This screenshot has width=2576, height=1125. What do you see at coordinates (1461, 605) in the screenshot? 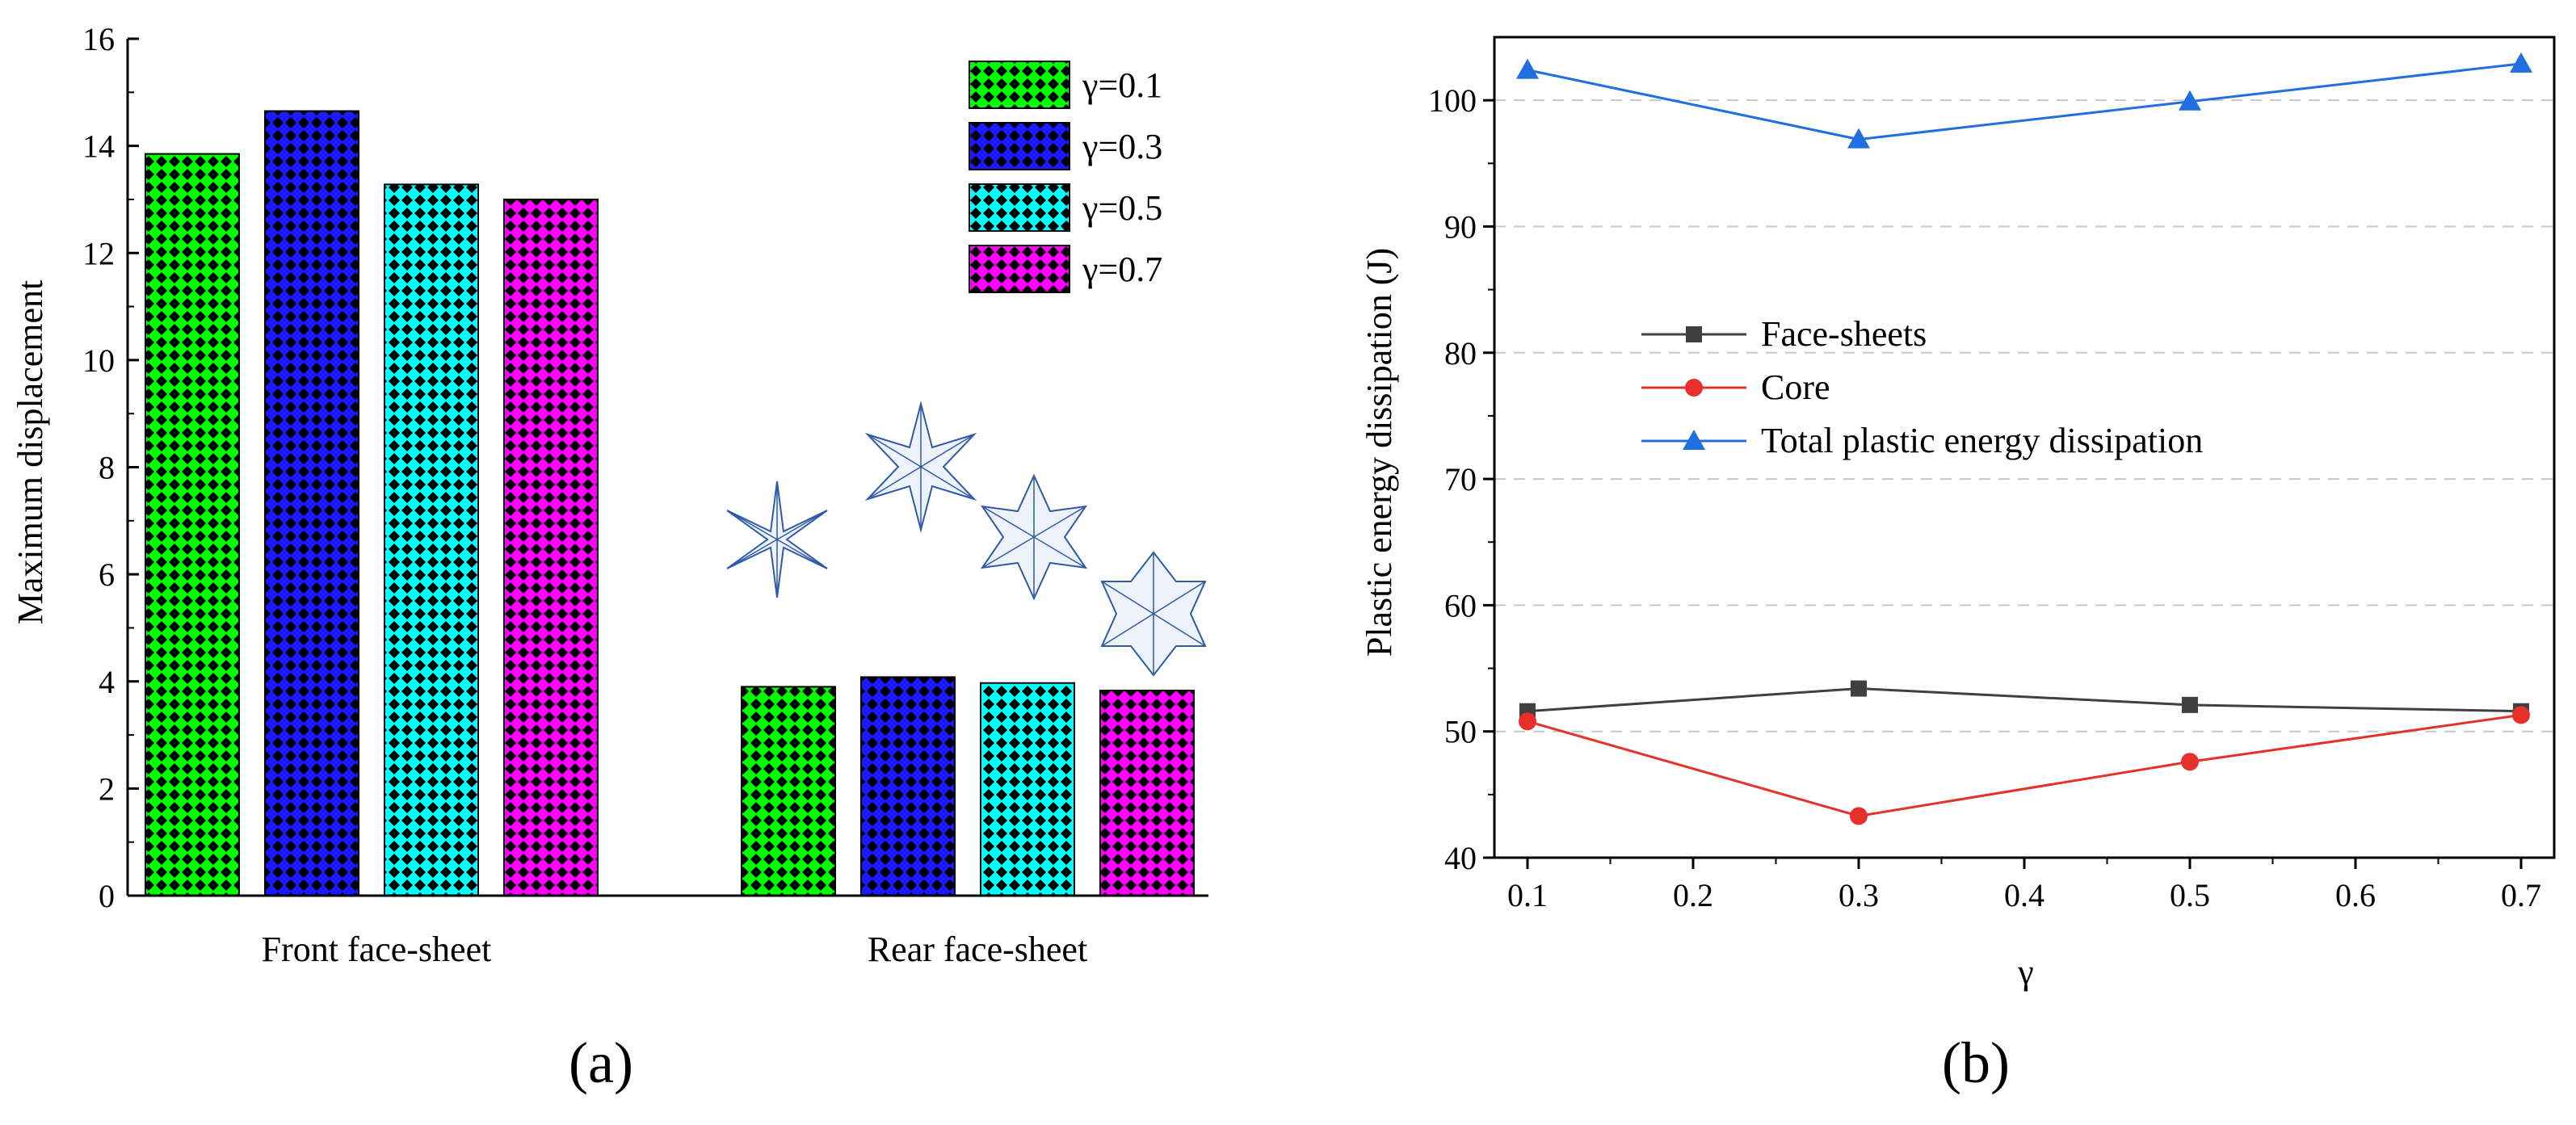
I see `y-tick-label: 60` at bounding box center [1461, 605].